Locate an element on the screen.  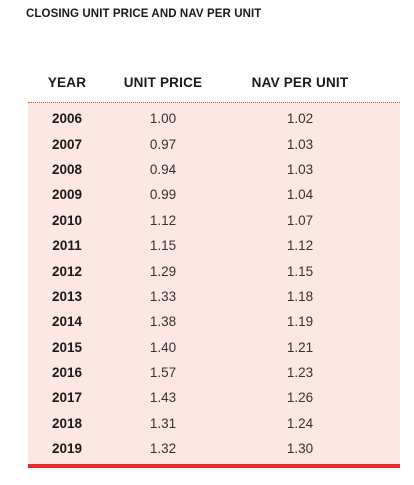
cell-year: 2014 is located at coordinates (67, 322).